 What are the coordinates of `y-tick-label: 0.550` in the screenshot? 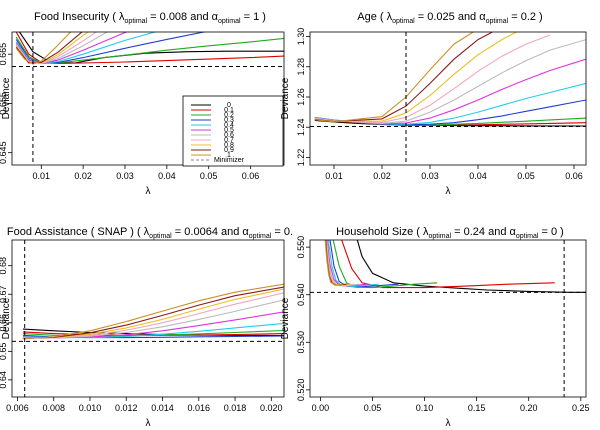 It's located at (301, 247).